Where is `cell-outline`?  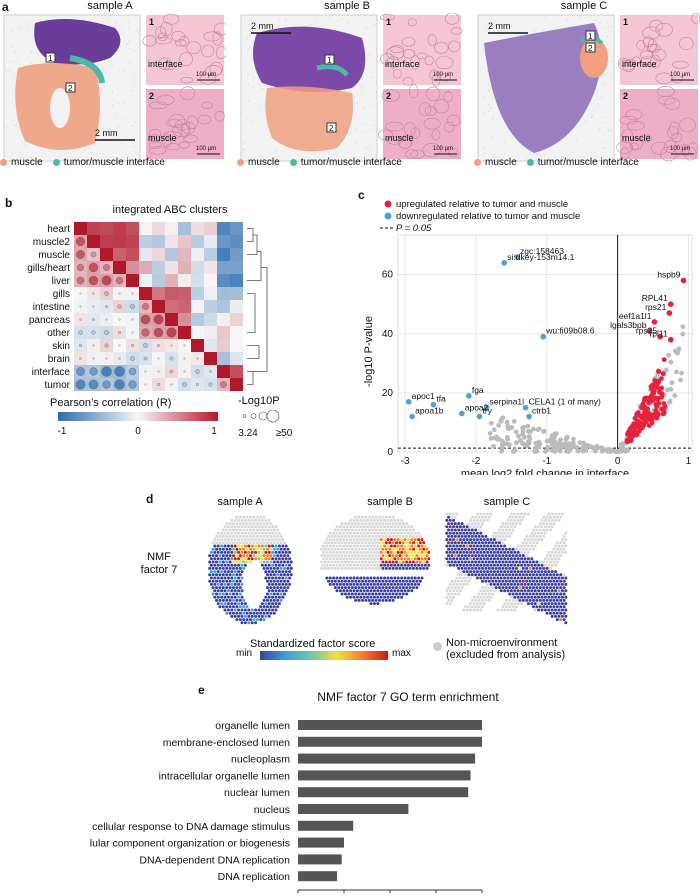 cell-outline is located at coordinates (396, 49).